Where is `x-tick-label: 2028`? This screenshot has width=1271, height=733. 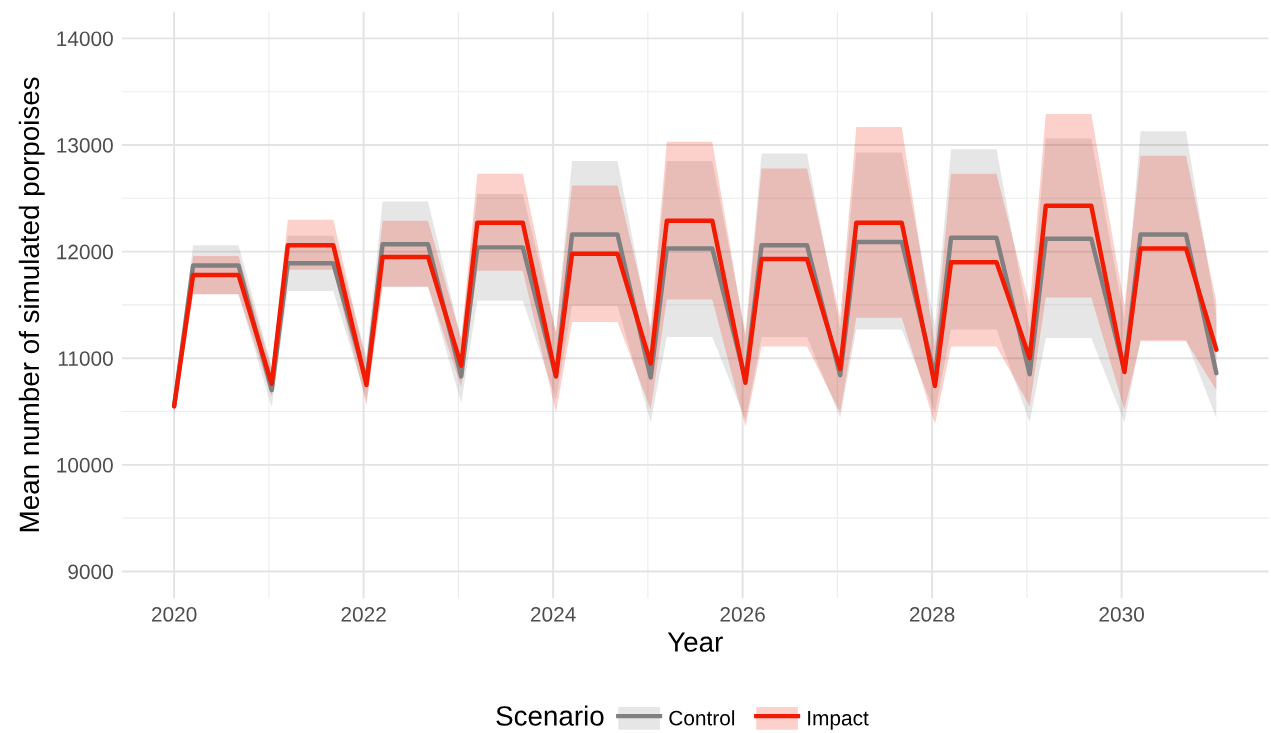 x-tick-label: 2028 is located at coordinates (932, 614).